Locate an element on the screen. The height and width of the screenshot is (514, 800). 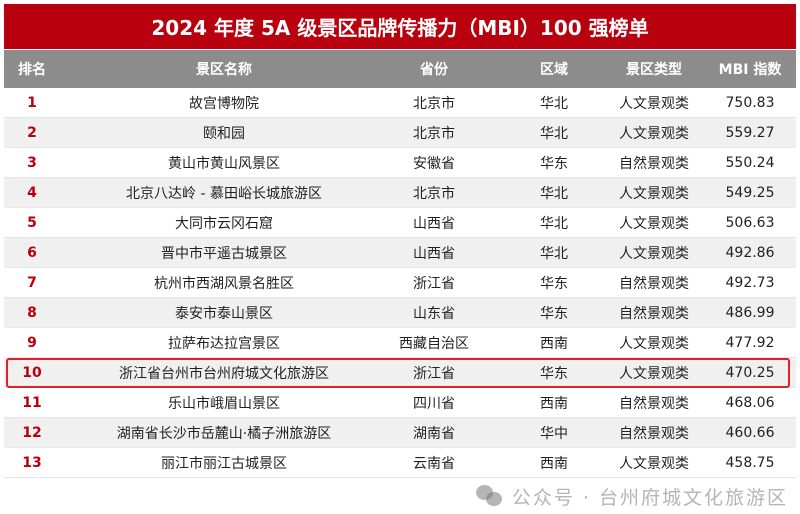
cell-rank: 1 is located at coordinates (32, 102).